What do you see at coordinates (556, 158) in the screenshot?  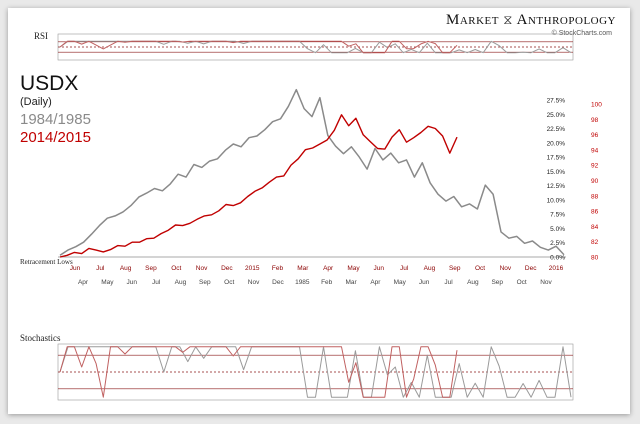 I see `pct-tick-label: 17.5%` at bounding box center [556, 158].